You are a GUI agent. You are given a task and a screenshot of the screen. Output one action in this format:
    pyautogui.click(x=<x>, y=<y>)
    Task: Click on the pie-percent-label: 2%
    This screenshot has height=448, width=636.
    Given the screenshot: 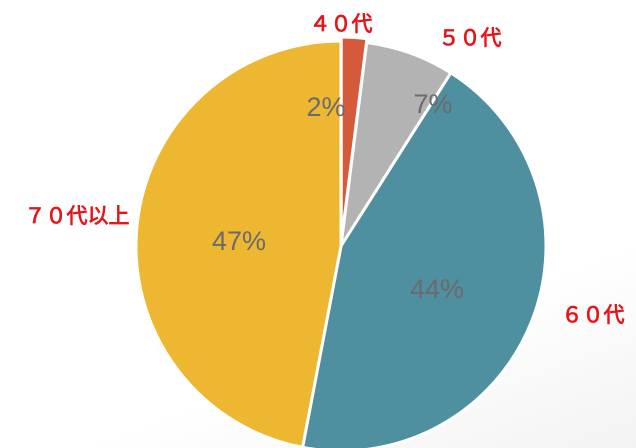 What is the action you would take?
    pyautogui.click(x=325, y=107)
    